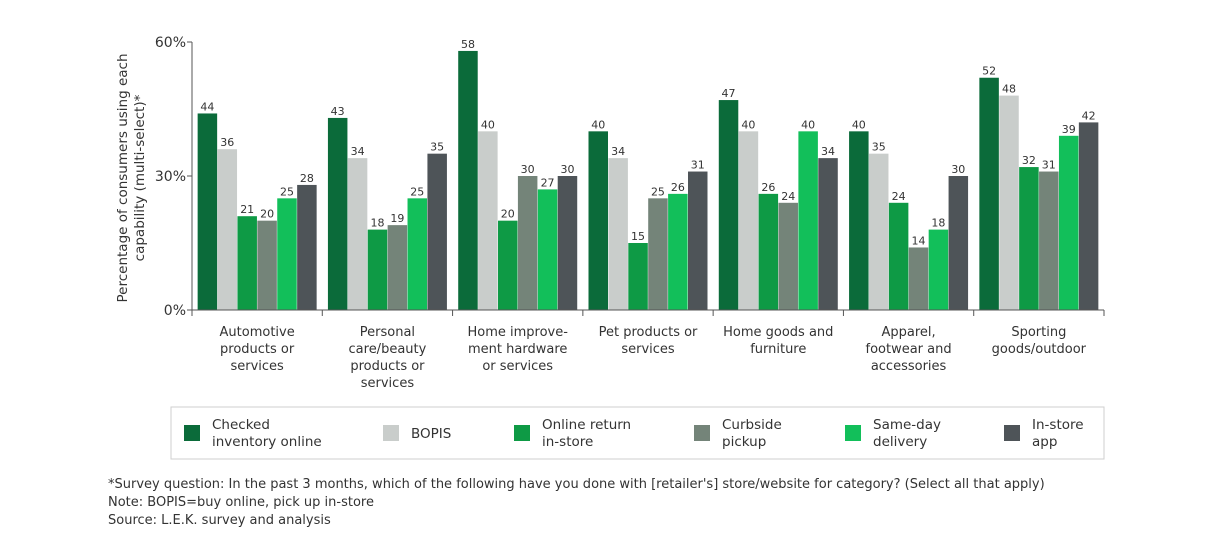 The height and width of the screenshot is (539, 1224). What do you see at coordinates (648, 312) in the screenshot?
I see `x-axis` at bounding box center [648, 312].